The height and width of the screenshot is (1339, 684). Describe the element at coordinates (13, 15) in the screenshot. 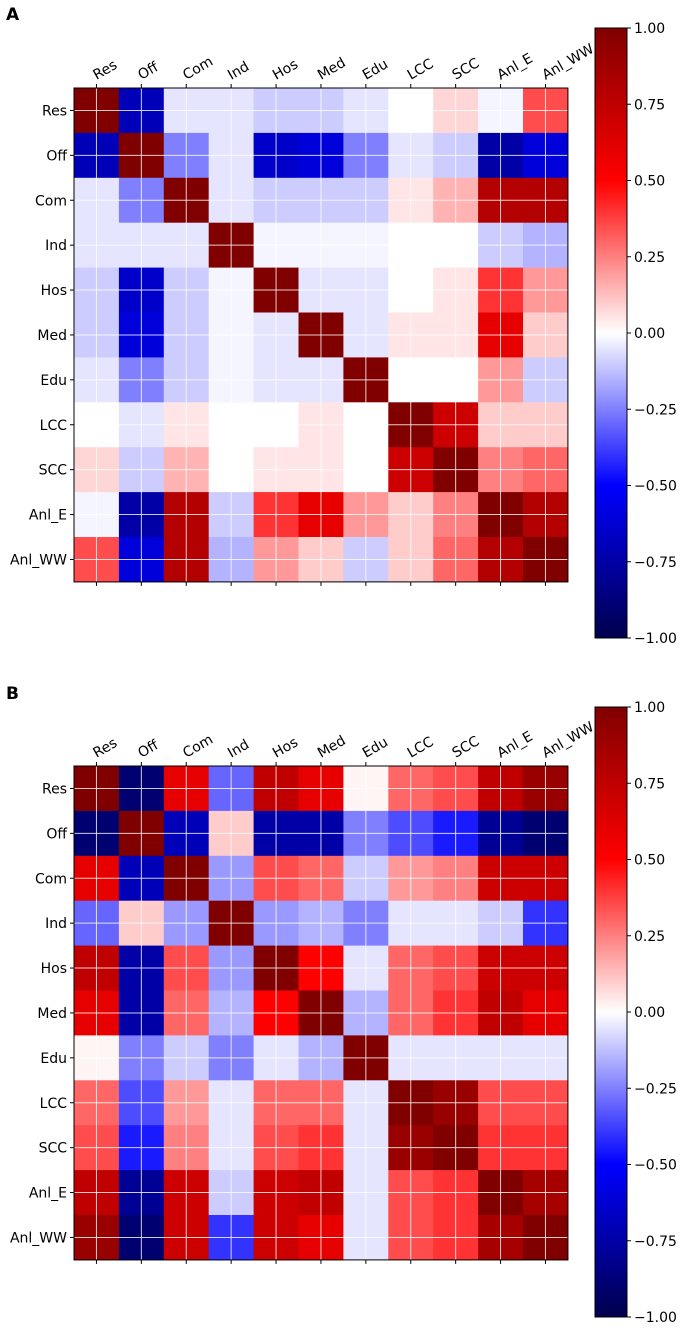

I see `panel-a-label: A` at that location.